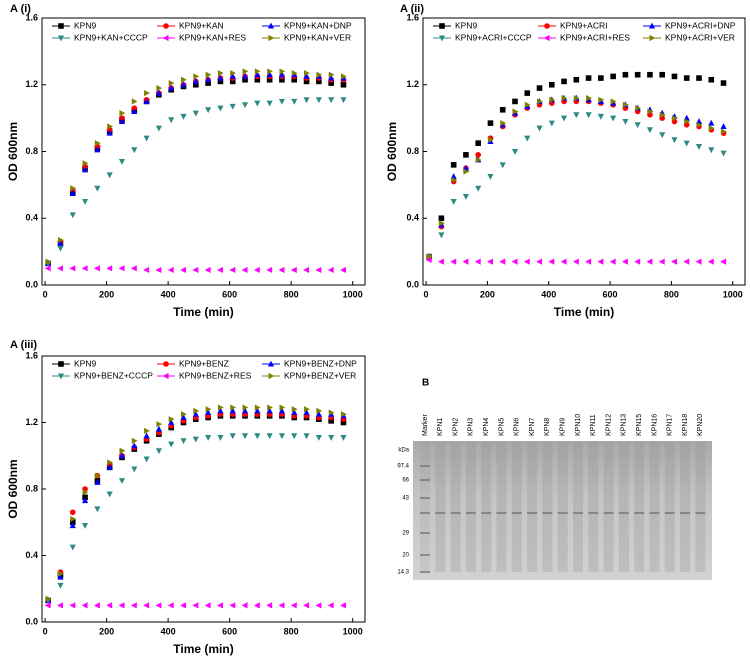 The image size is (750, 666). I want to click on legend-label: KPN9+ACRI+VER, so click(700, 37).